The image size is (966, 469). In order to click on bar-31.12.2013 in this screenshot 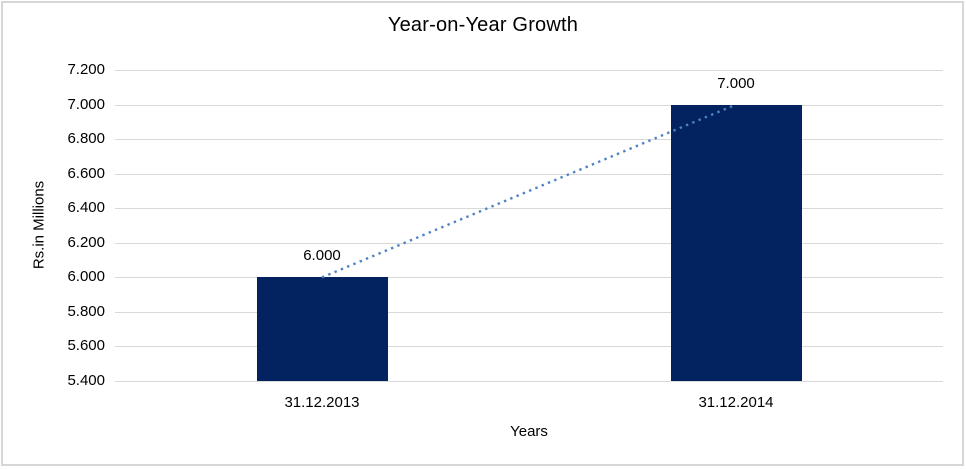, I will do `click(322, 329)`.